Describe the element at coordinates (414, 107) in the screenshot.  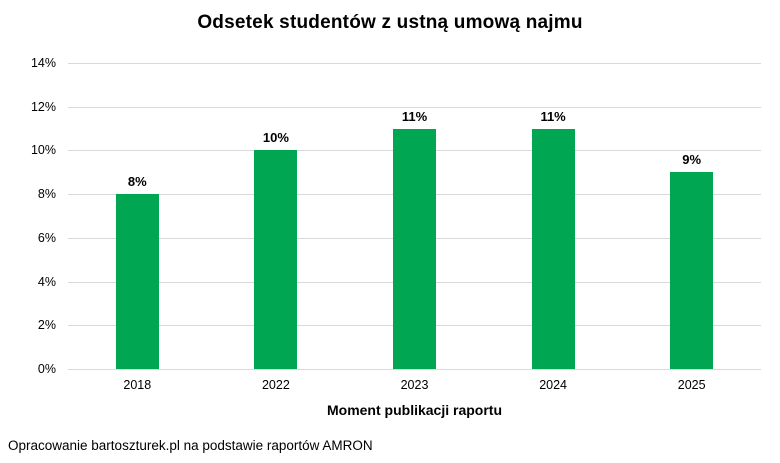
I see `gridline-12%` at that location.